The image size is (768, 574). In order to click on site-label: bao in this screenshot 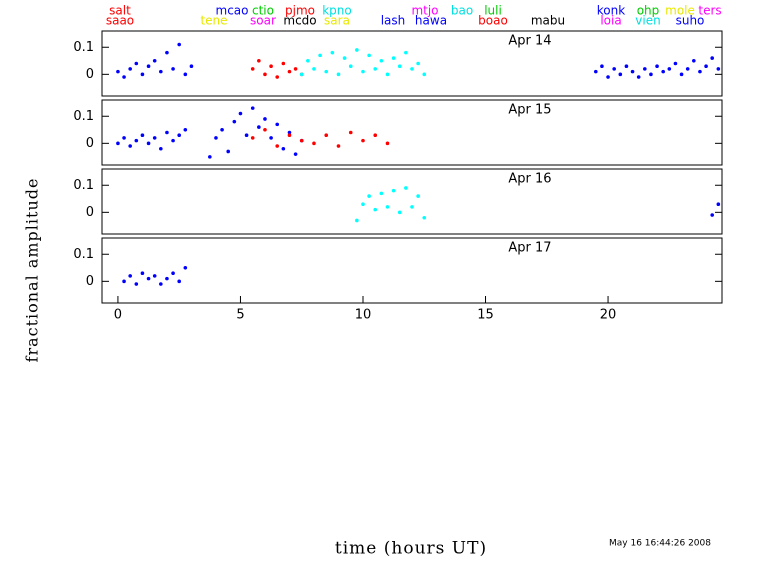, I will do `click(462, 11)`.